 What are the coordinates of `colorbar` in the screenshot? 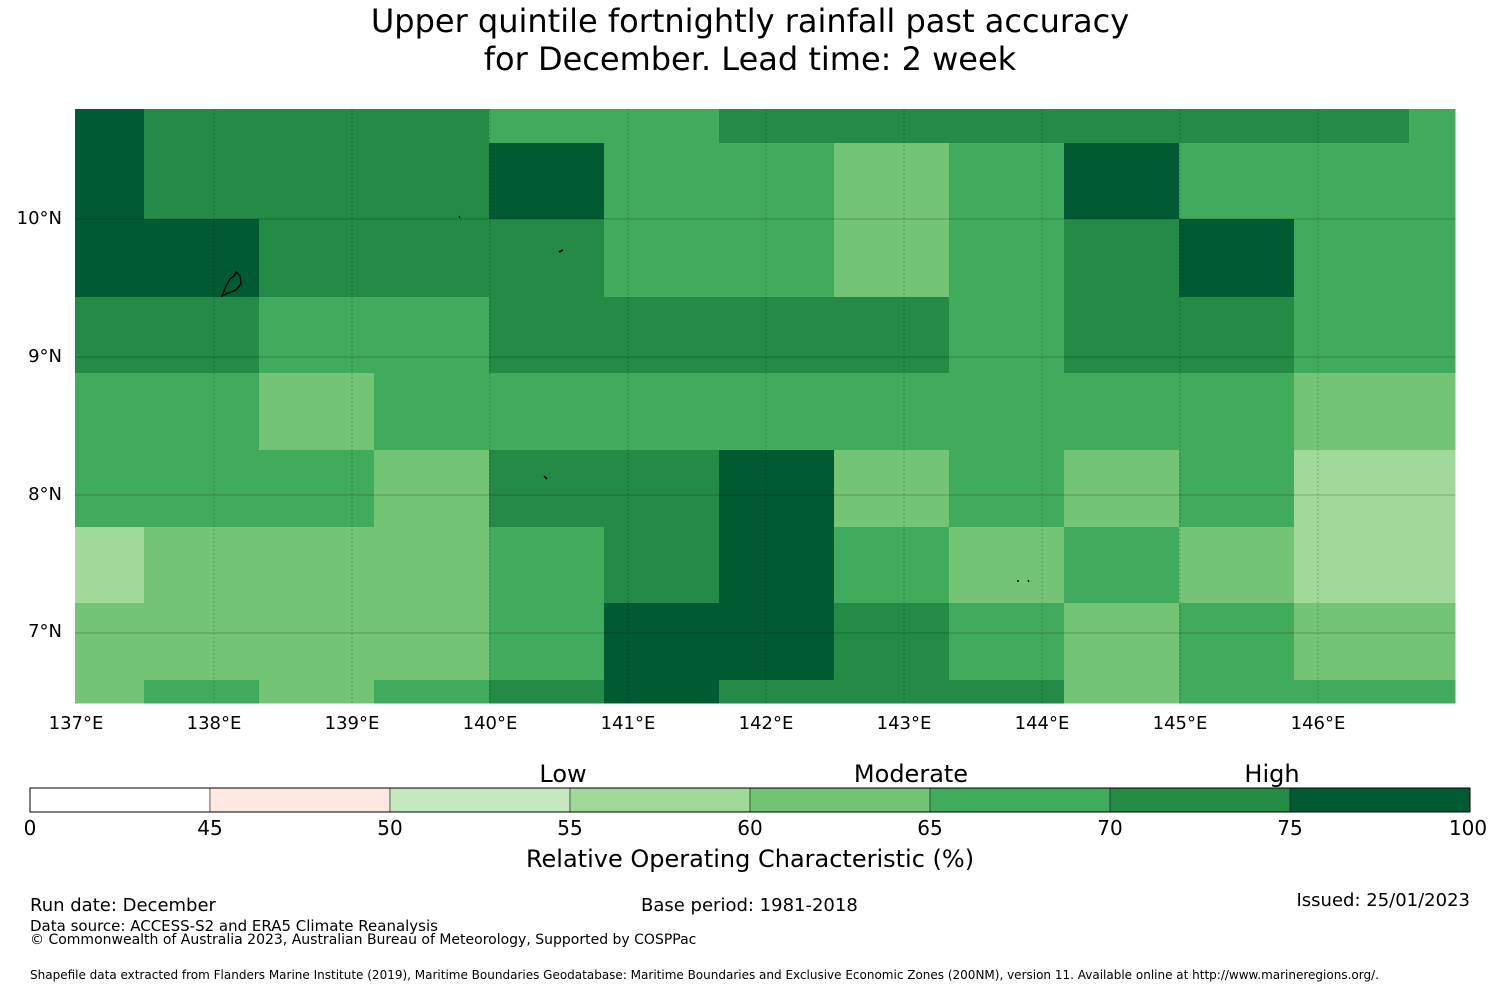 It's located at (750, 800).